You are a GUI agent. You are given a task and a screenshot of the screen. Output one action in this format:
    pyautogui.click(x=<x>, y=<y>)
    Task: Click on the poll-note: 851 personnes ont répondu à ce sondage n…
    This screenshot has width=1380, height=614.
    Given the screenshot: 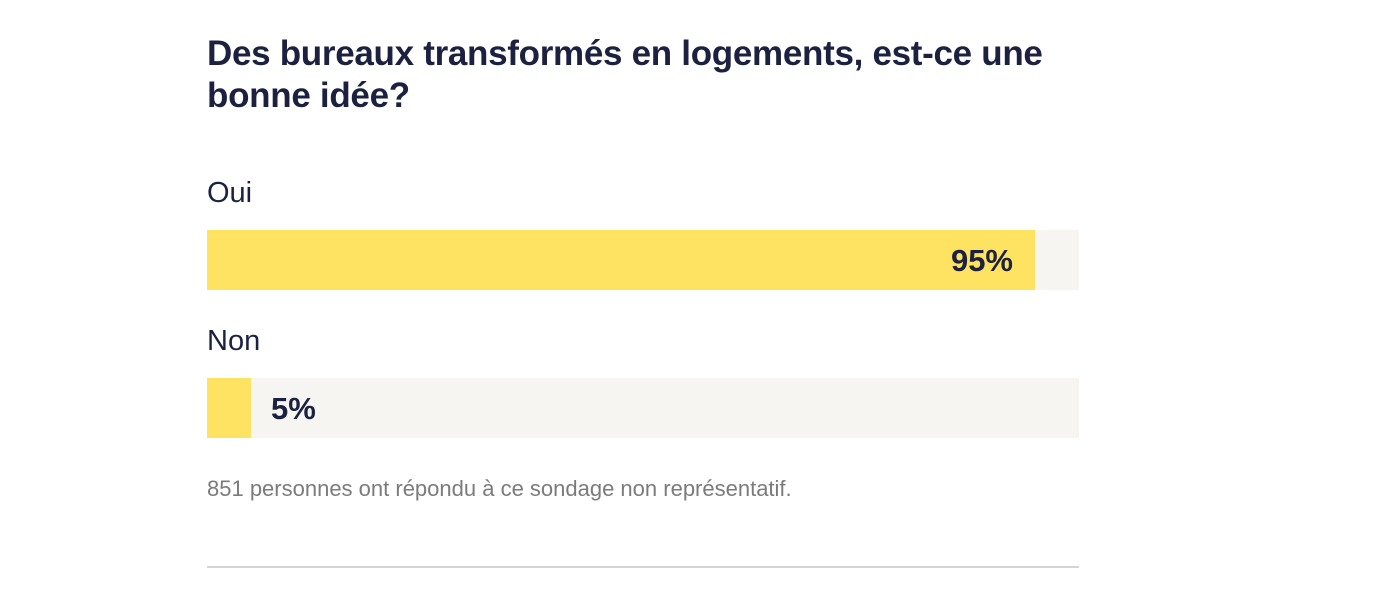 What is the action you would take?
    pyautogui.click(x=499, y=488)
    